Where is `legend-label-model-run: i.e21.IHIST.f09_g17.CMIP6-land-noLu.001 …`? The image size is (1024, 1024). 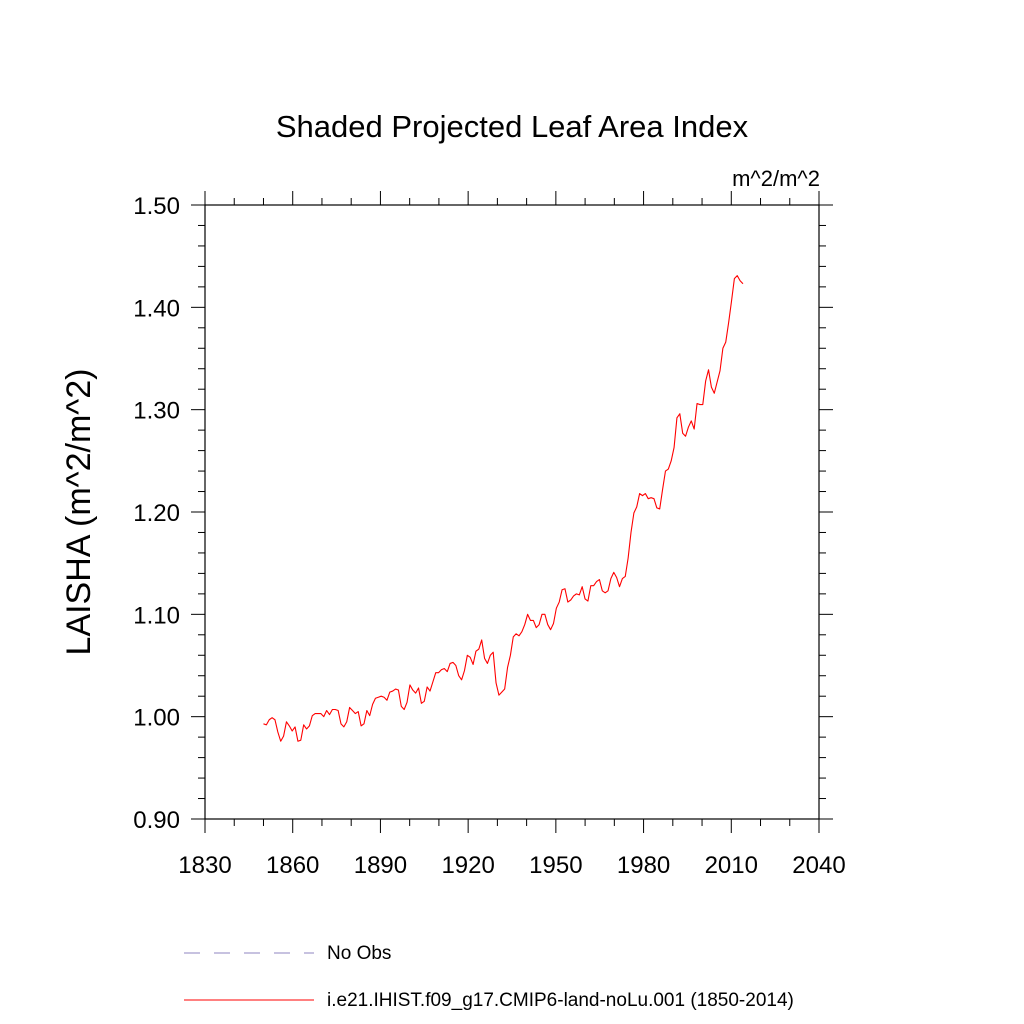 legend-label-model-run: i.e21.IHIST.f09_g17.CMIP6-land-noLu.001 … is located at coordinates (560, 1000).